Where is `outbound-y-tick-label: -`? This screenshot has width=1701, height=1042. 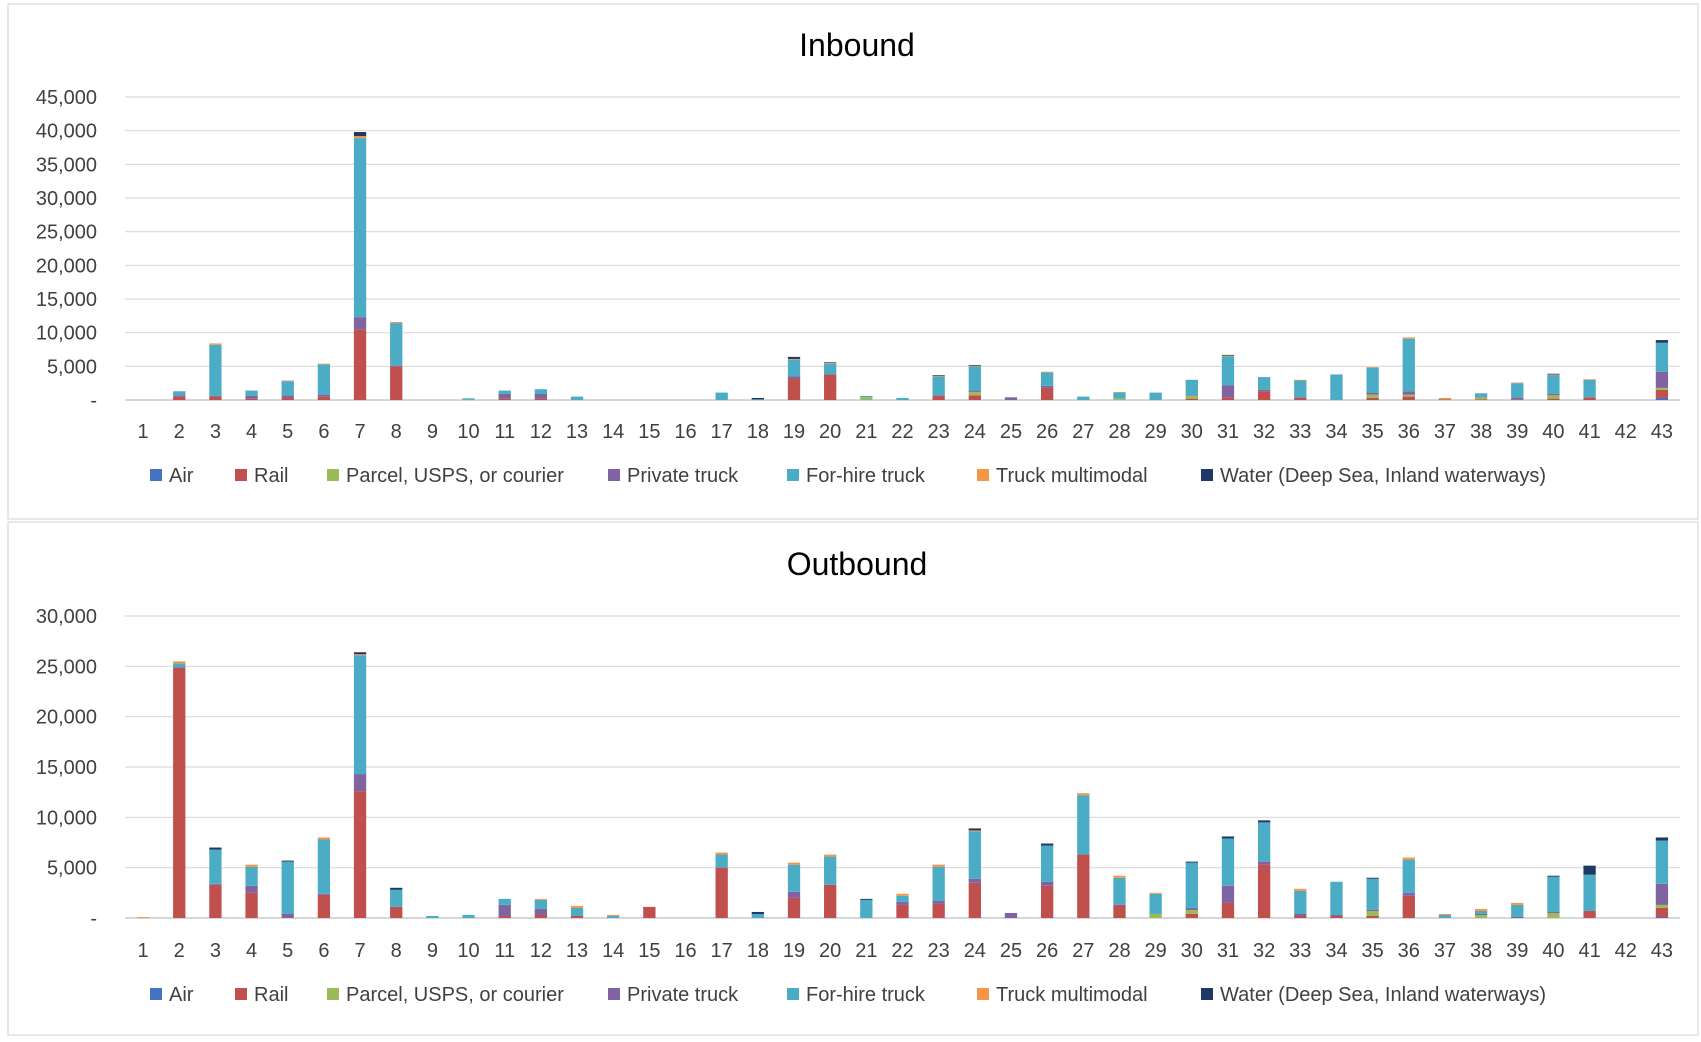 outbound-y-tick-label: - is located at coordinates (93, 919).